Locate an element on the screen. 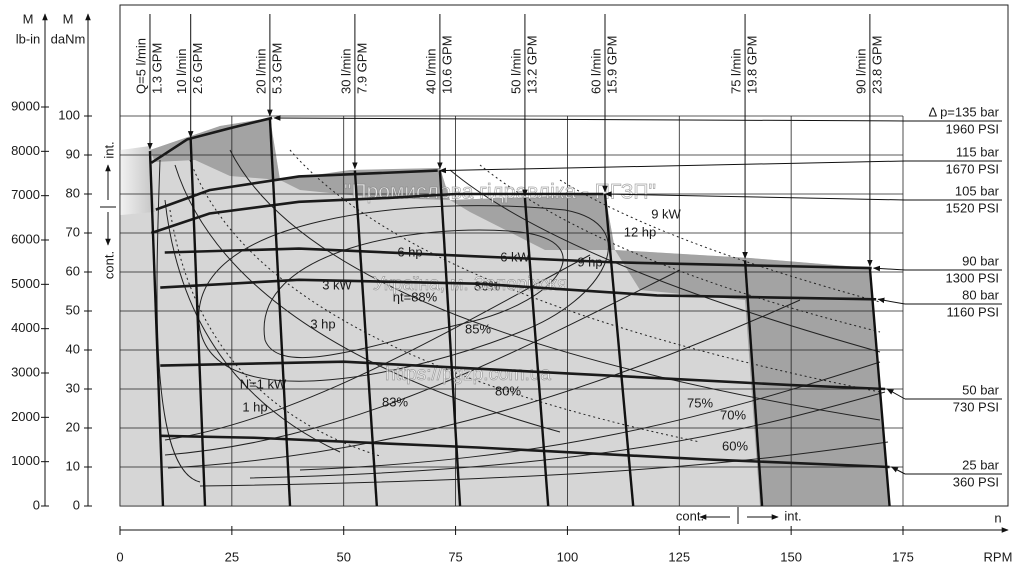 Image resolution: width=1020 pixels, height=568 pixels. y-tick-label: 80 is located at coordinates (73, 192).